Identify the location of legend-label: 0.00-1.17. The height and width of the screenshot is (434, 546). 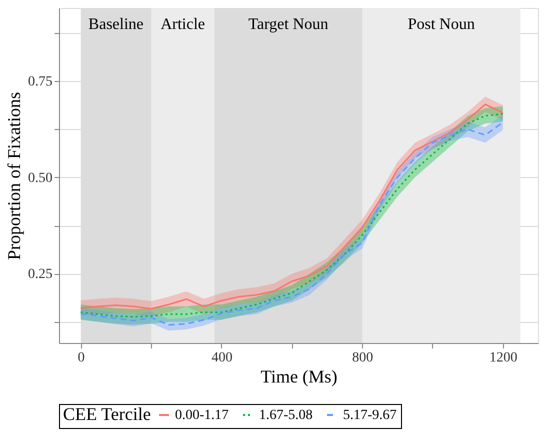
(202, 415).